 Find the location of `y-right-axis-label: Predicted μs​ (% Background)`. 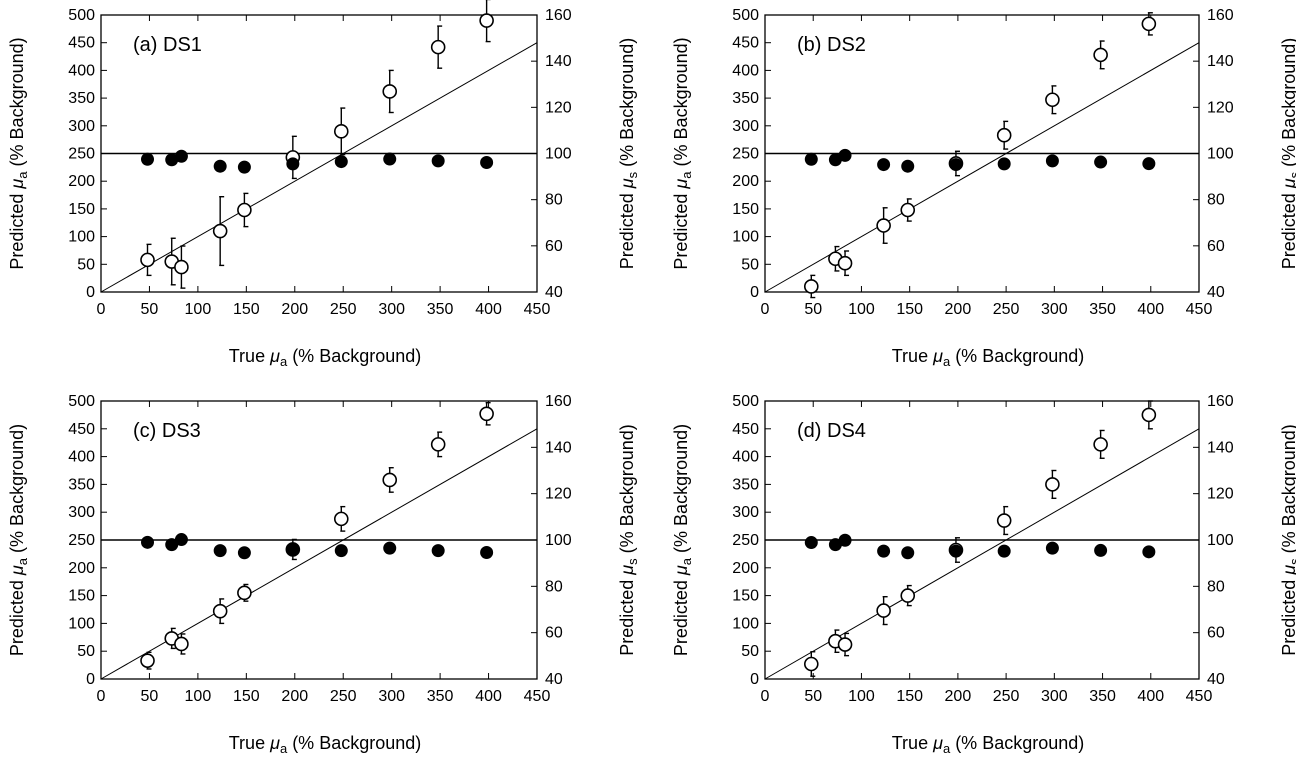

y-right-axis-label: Predicted μs​ (% Background) is located at coordinates (628, 153).